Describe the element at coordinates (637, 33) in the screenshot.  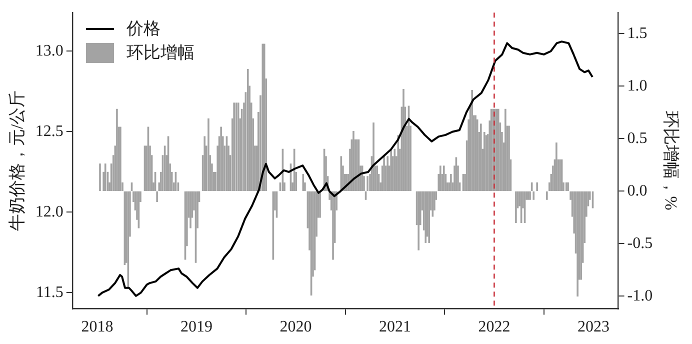
I see `y2-tick-label: 1.5` at that location.